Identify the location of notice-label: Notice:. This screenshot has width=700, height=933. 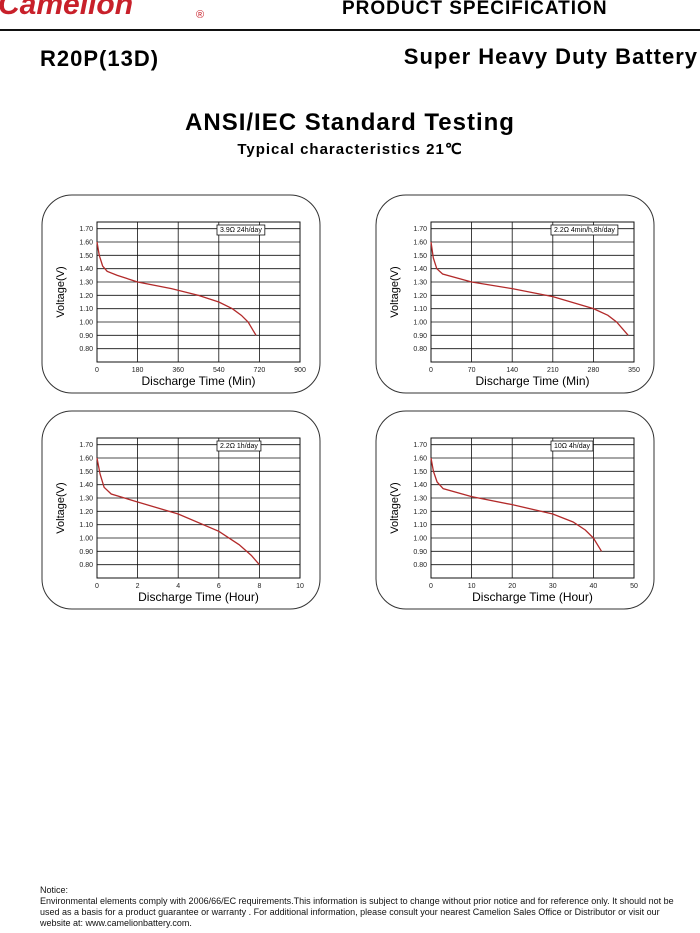
(54, 890).